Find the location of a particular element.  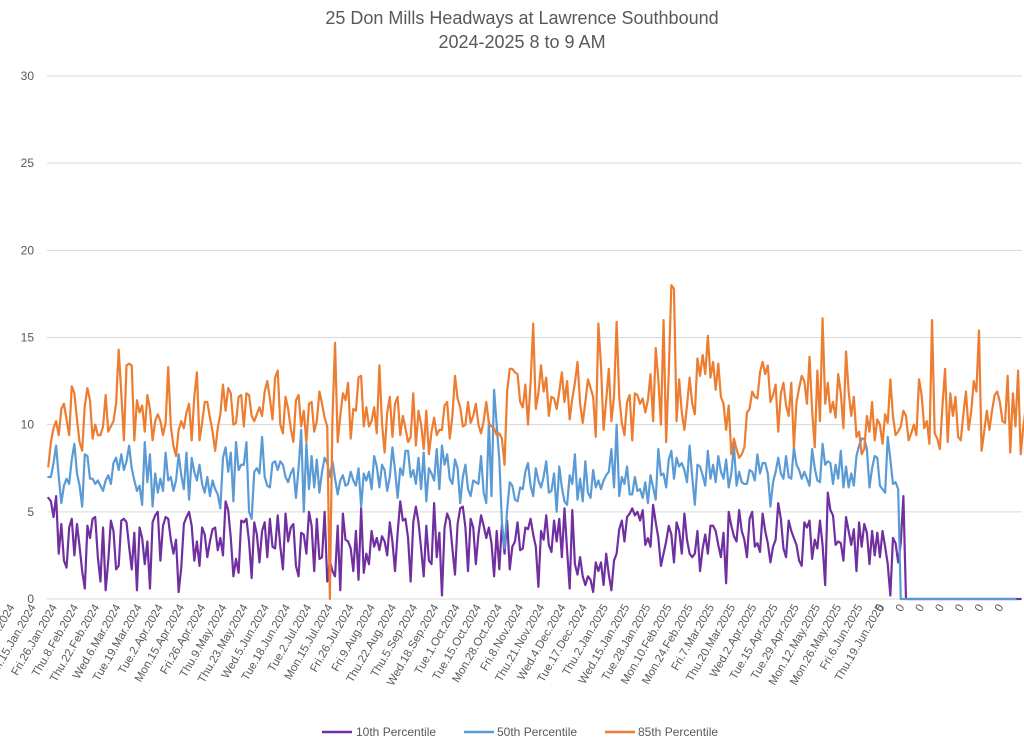

y-tick-label: 25 is located at coordinates (28, 163).